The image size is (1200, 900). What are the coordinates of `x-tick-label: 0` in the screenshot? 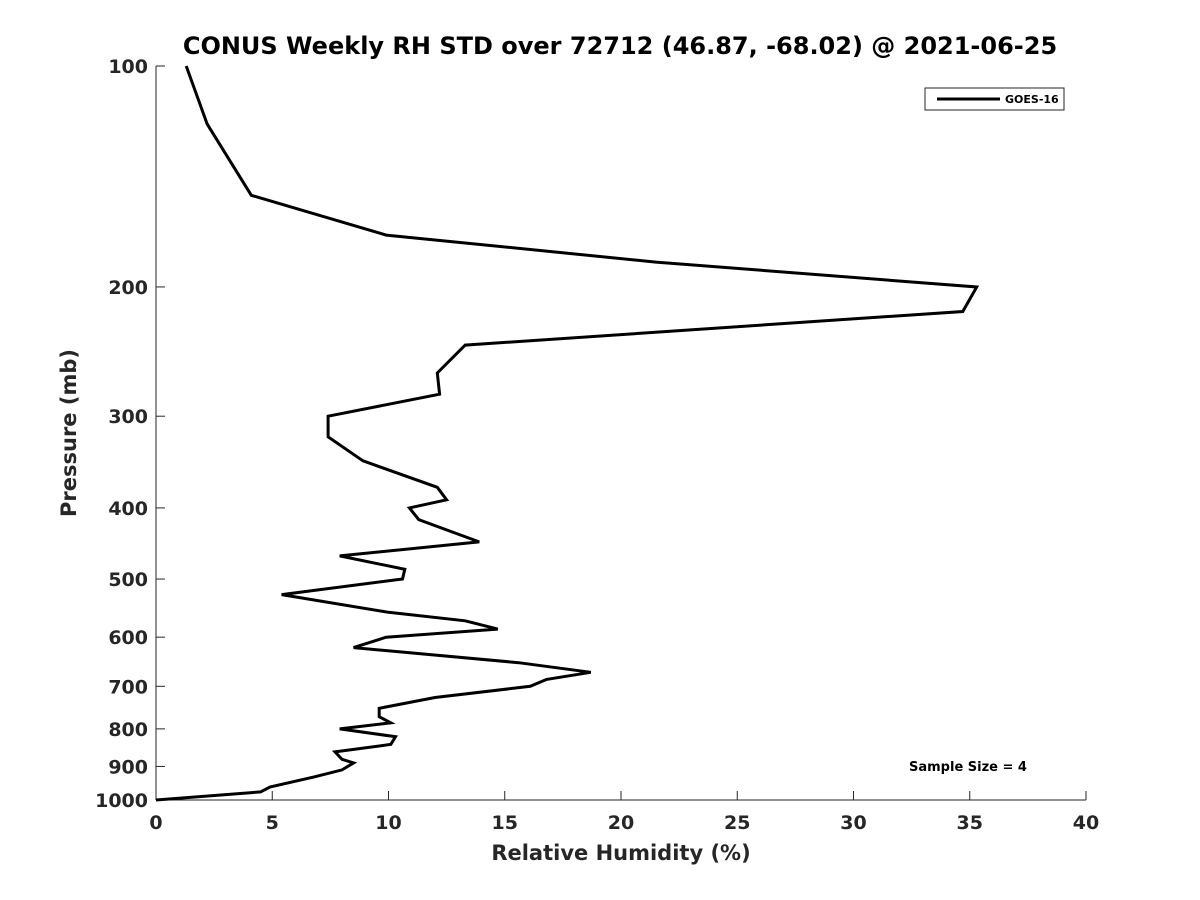 It's located at (155, 823).